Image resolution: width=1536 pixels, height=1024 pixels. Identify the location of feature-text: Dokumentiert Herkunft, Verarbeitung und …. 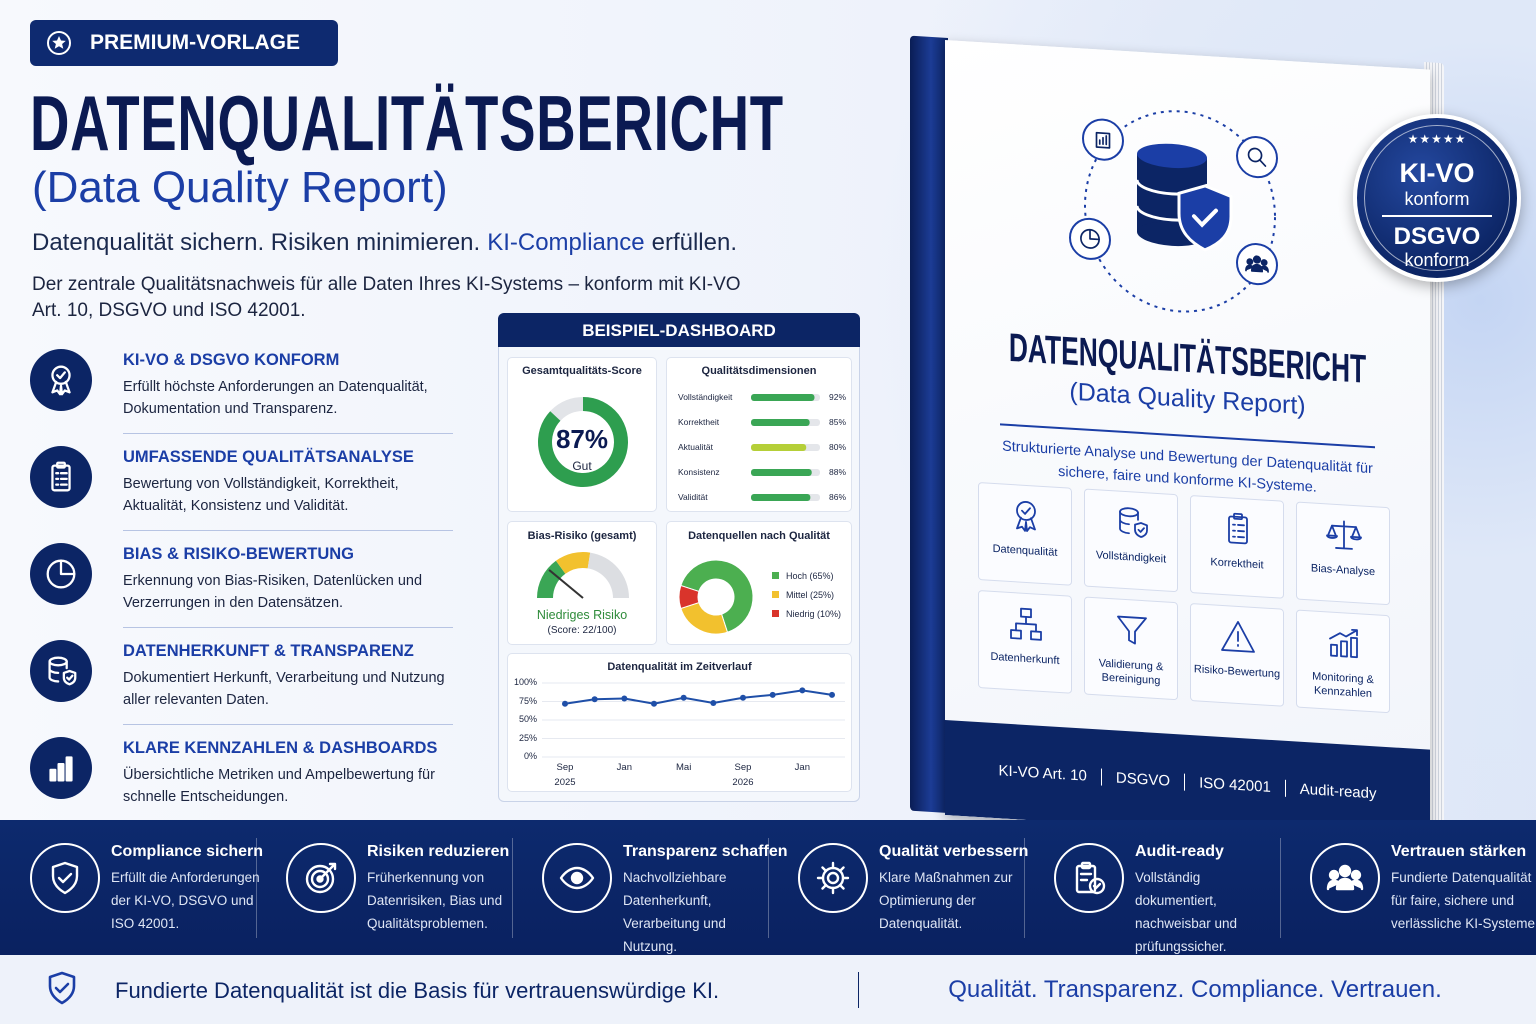
(284, 689).